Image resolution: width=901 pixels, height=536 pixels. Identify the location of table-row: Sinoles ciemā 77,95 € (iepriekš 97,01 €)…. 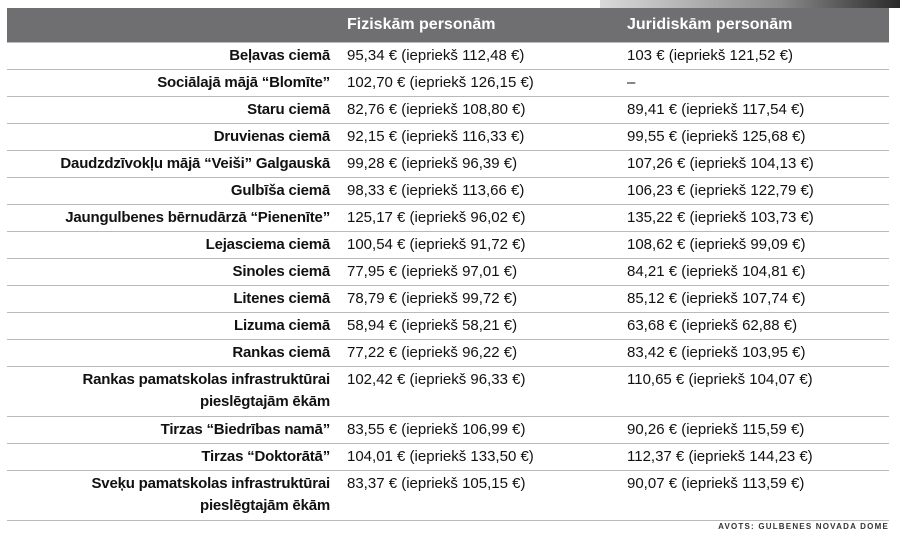
(448, 272).